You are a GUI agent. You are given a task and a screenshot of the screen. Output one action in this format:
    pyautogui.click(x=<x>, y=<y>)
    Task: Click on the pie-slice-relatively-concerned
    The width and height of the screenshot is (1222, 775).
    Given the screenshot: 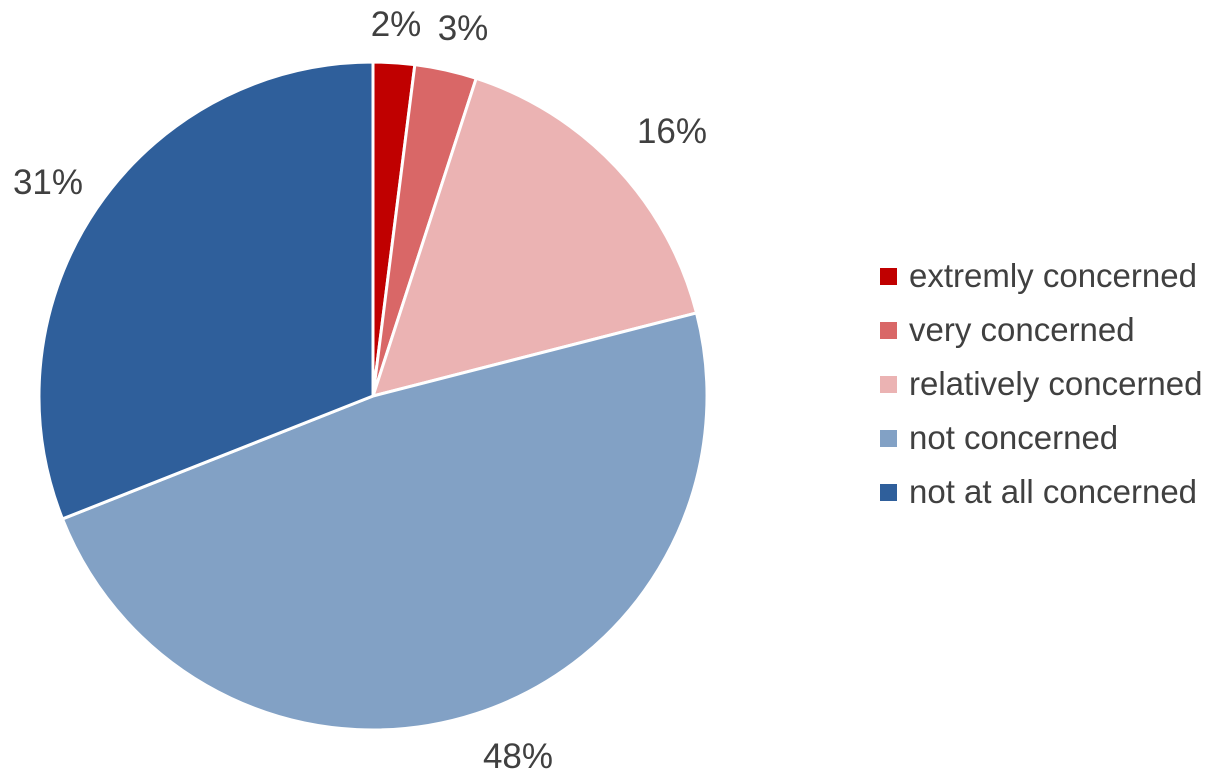 What is the action you would take?
    pyautogui.click(x=535, y=237)
    